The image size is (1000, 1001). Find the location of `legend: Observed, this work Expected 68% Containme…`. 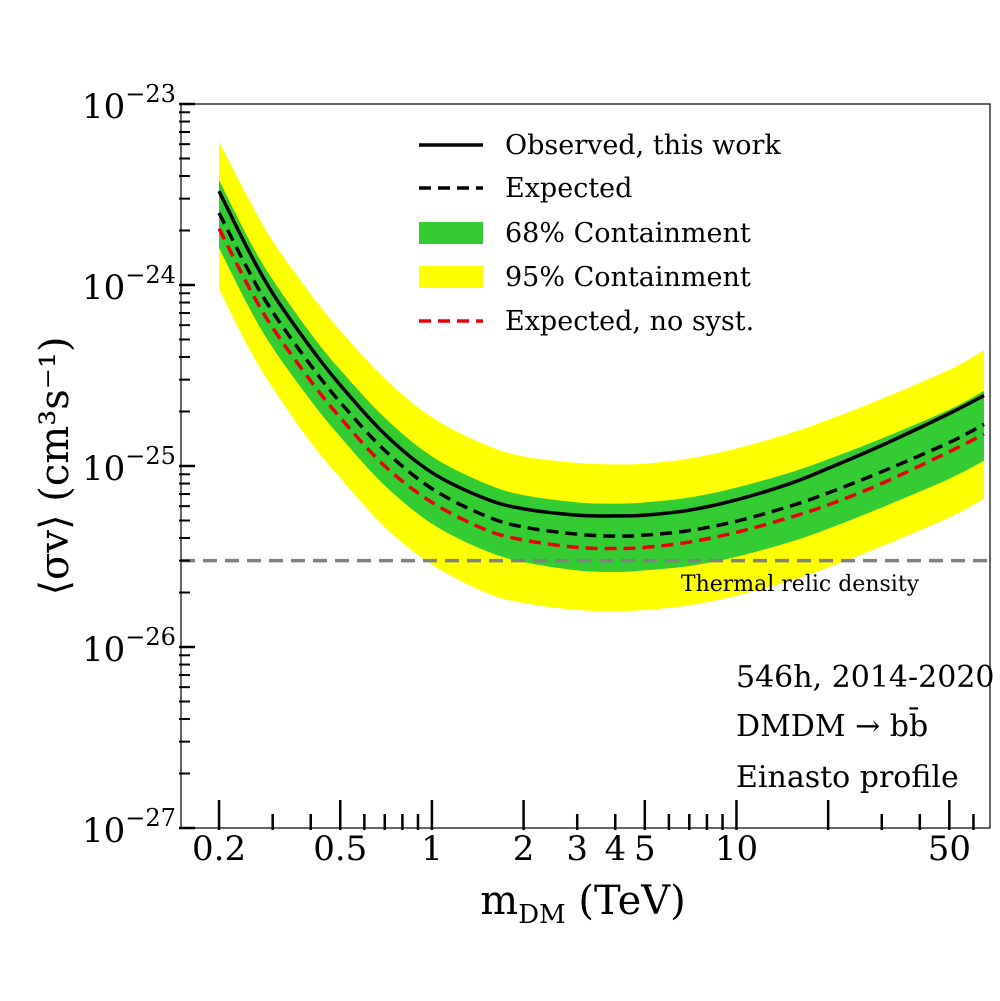

legend: Observed, this work Expected 68% Containme… is located at coordinates (600, 233).